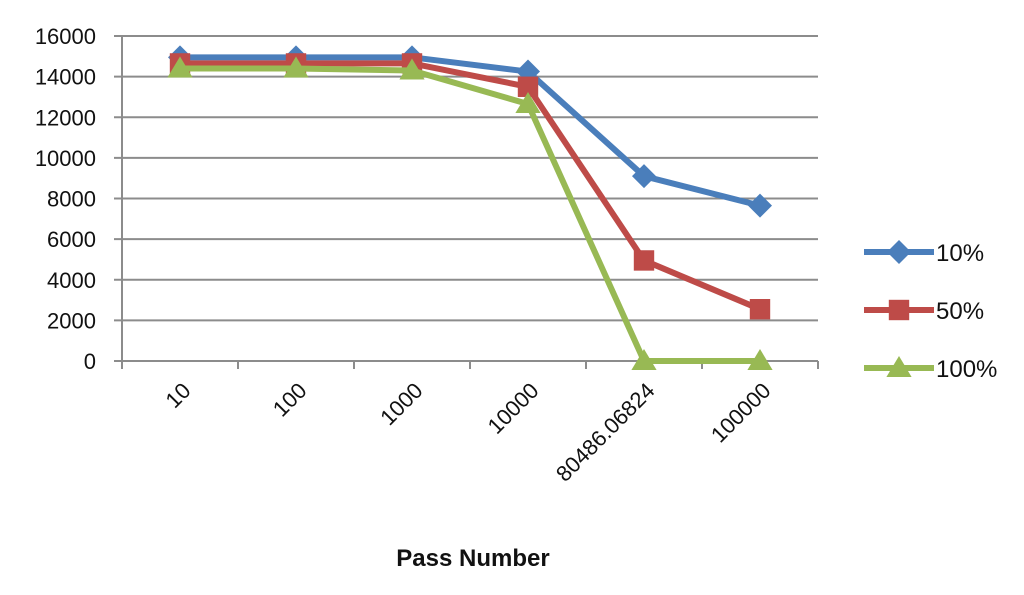 This screenshot has height=595, width=1024. Describe the element at coordinates (71, 280) in the screenshot. I see `y-tick-label-4000: 4000` at that location.